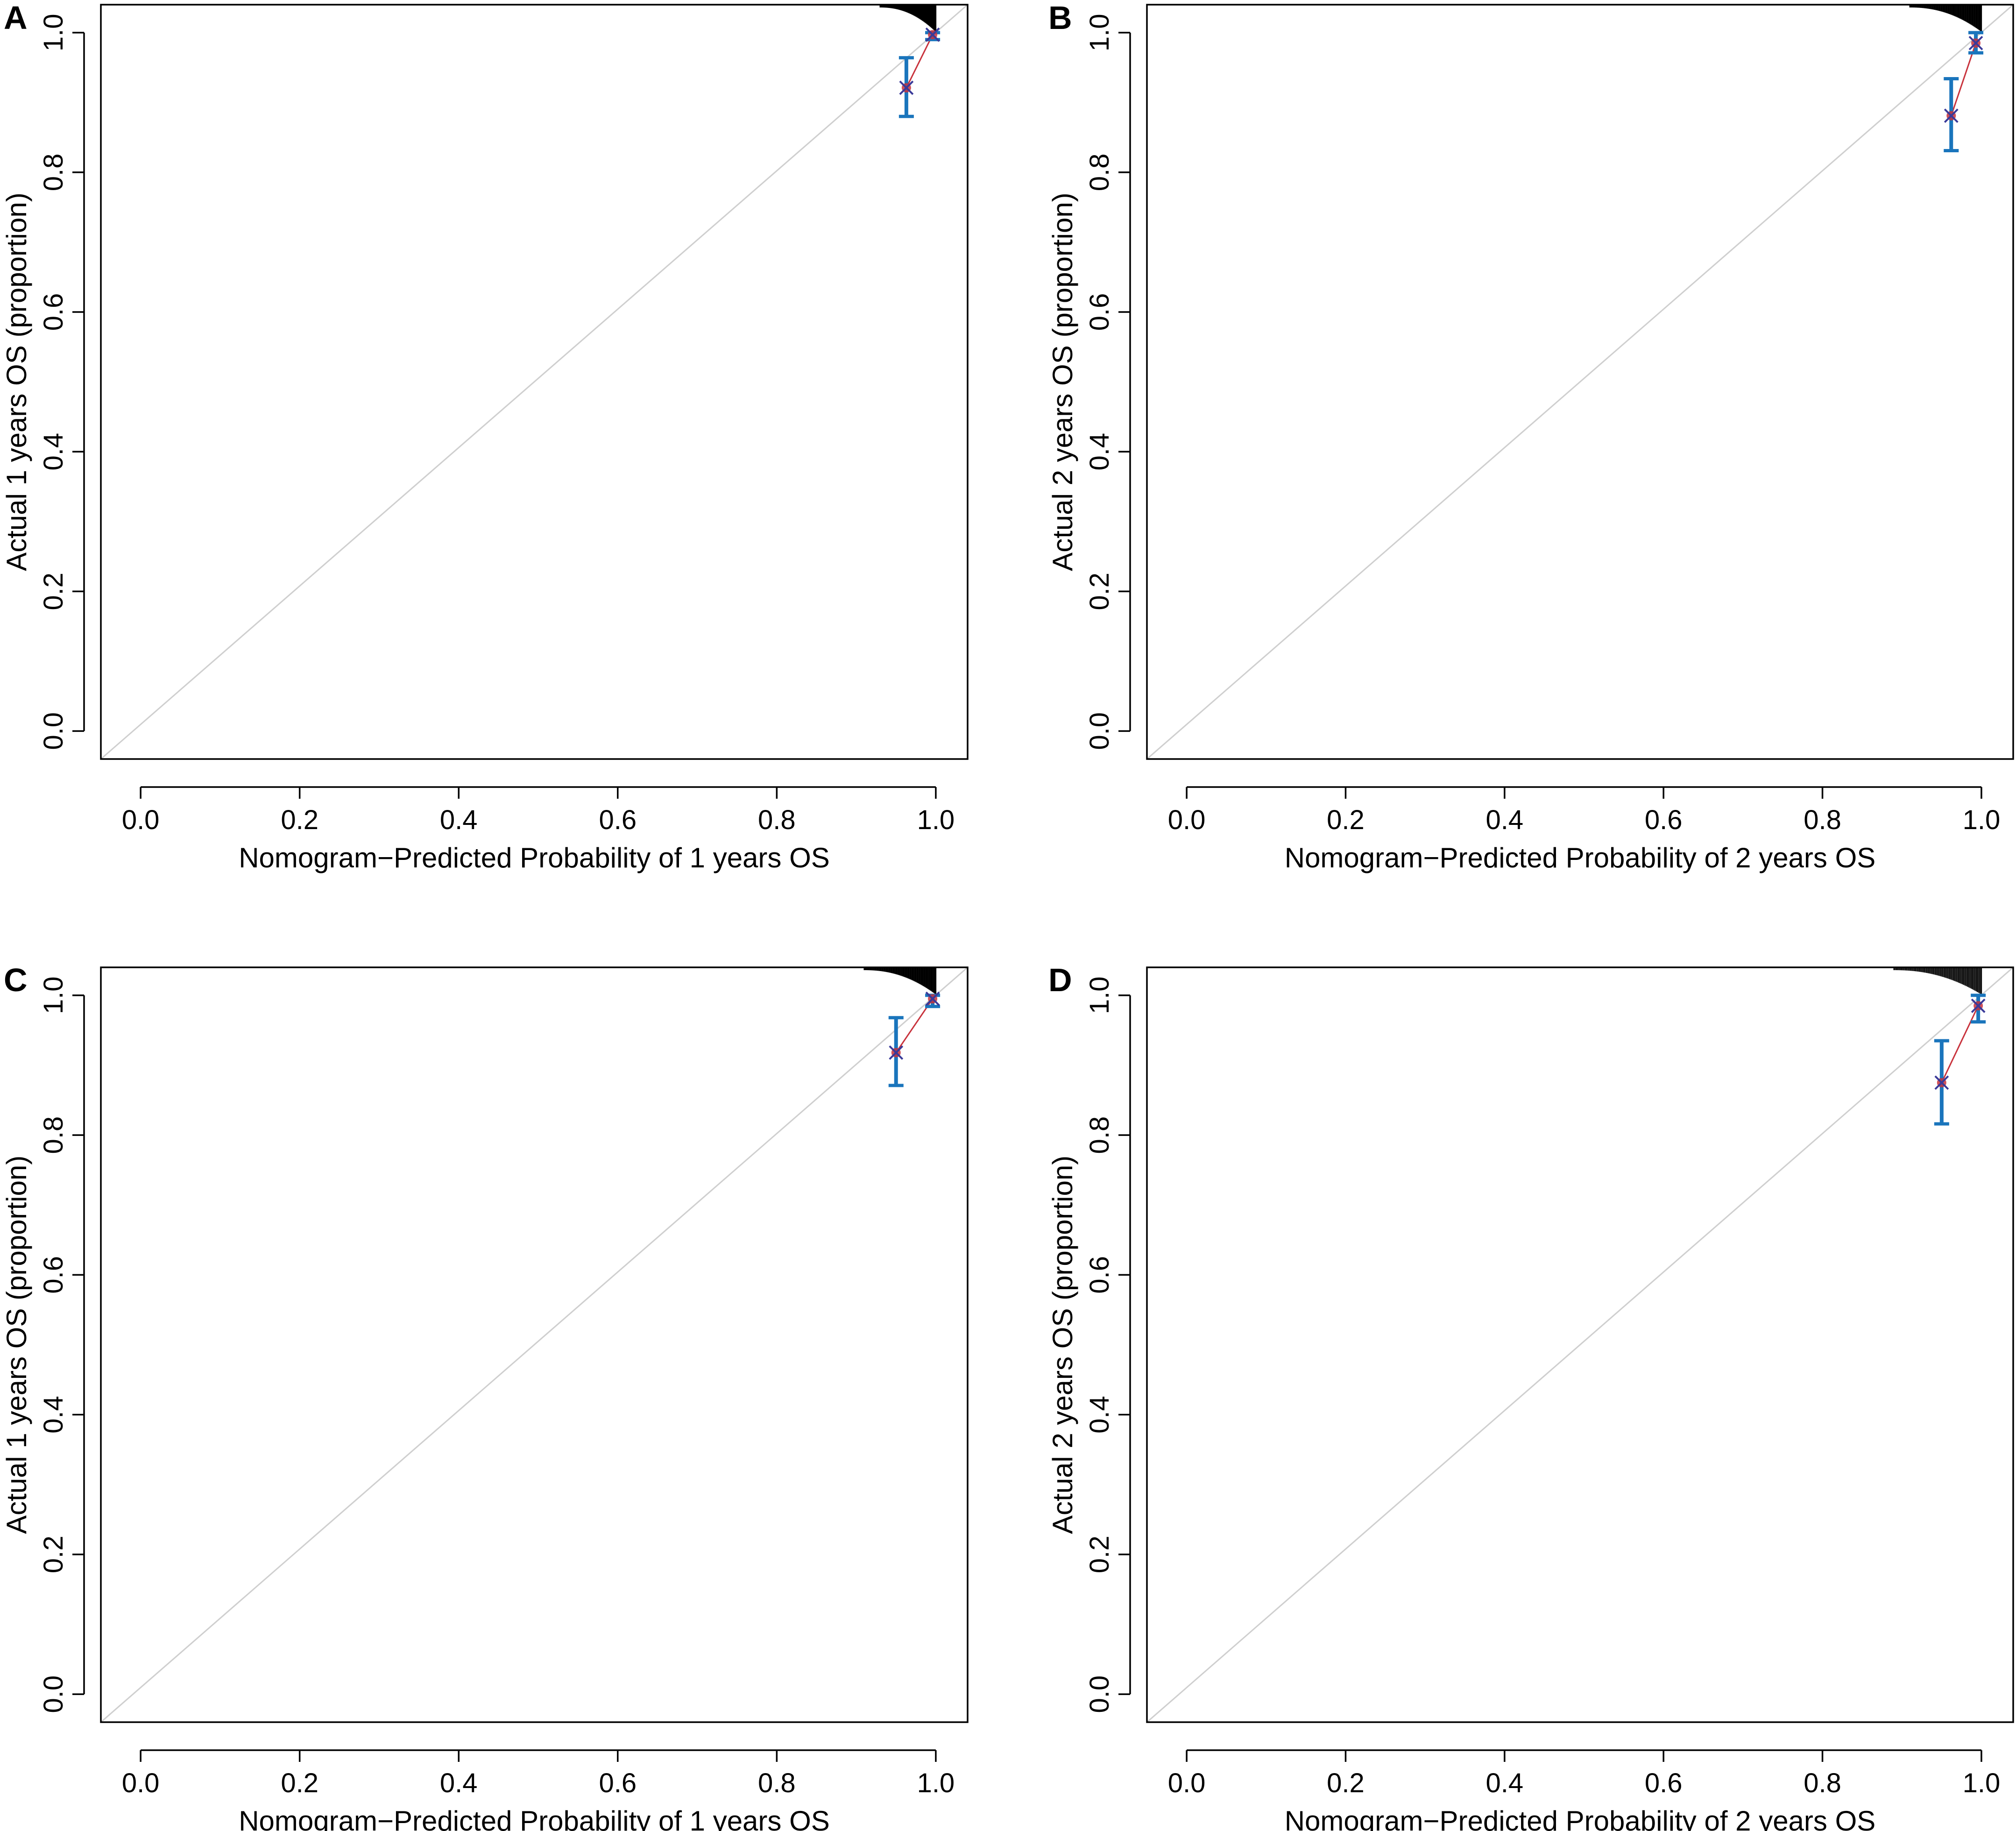 This screenshot has height=1831, width=2016. I want to click on panel-letter: A, so click(16, 18).